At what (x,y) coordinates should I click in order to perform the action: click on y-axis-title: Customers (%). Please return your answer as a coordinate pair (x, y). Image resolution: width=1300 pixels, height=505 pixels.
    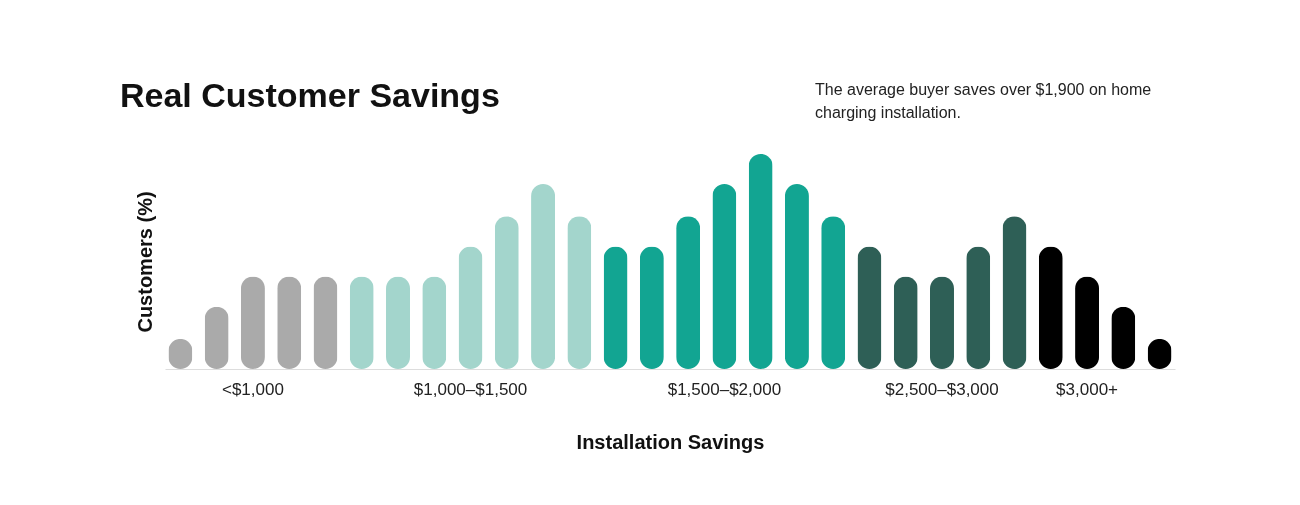
    Looking at the image, I should click on (144, 262).